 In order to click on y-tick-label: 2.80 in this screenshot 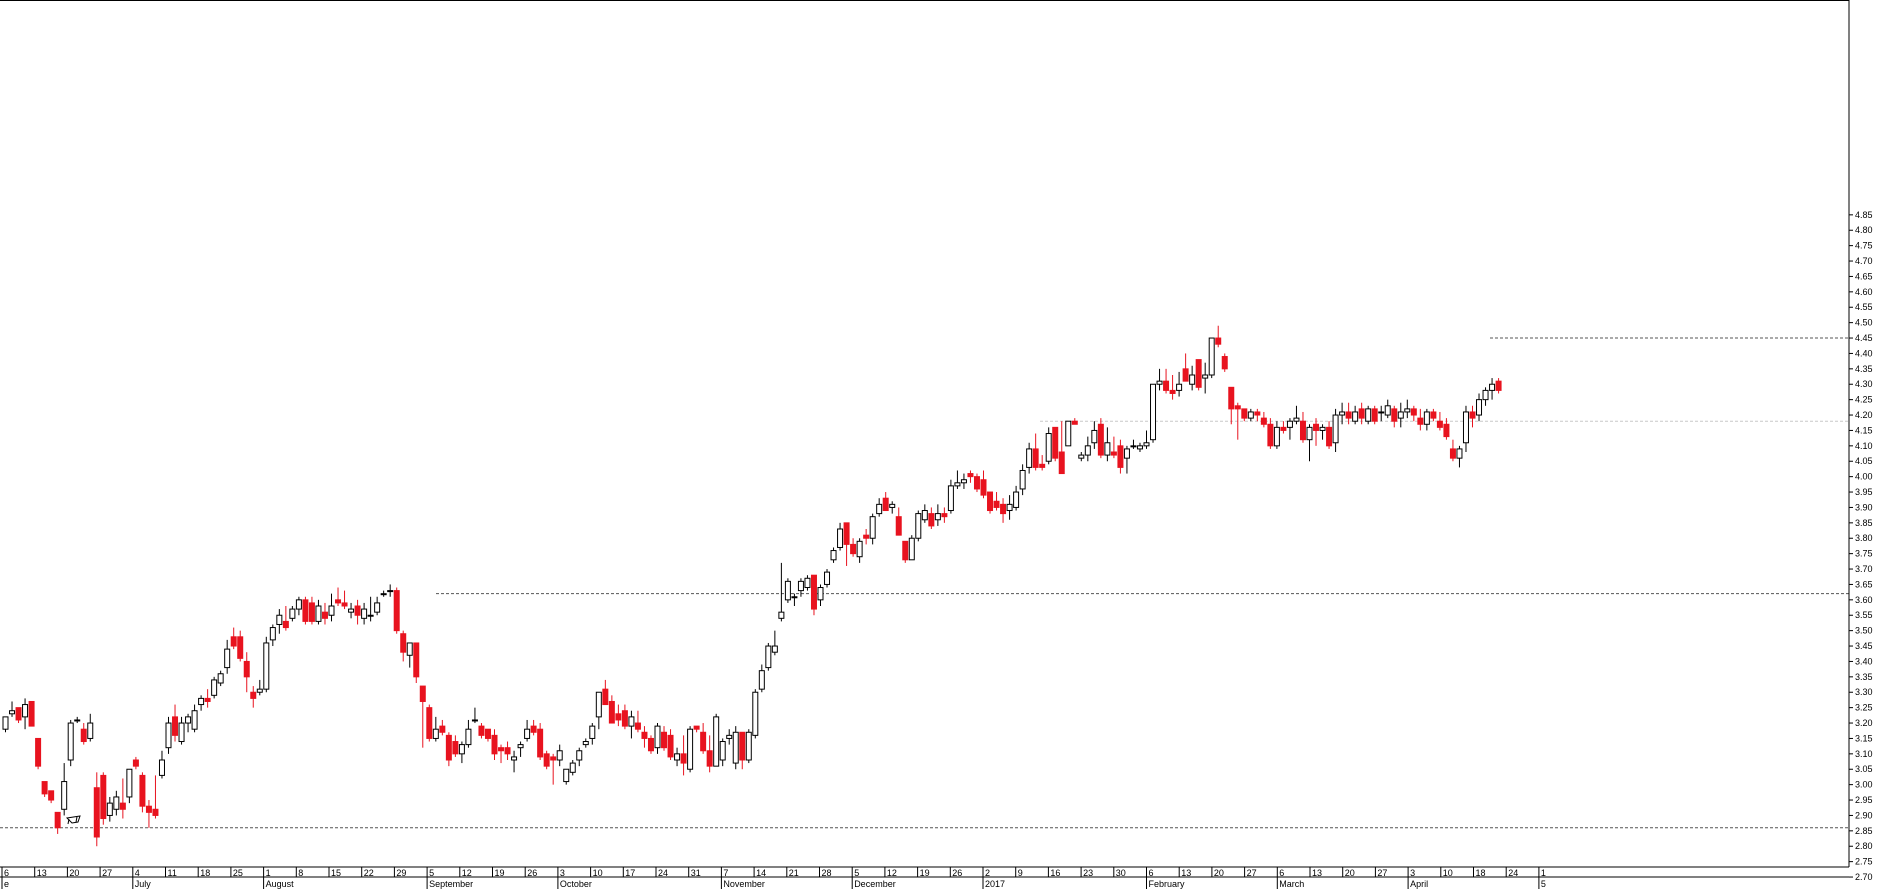, I will do `click(1864, 846)`.